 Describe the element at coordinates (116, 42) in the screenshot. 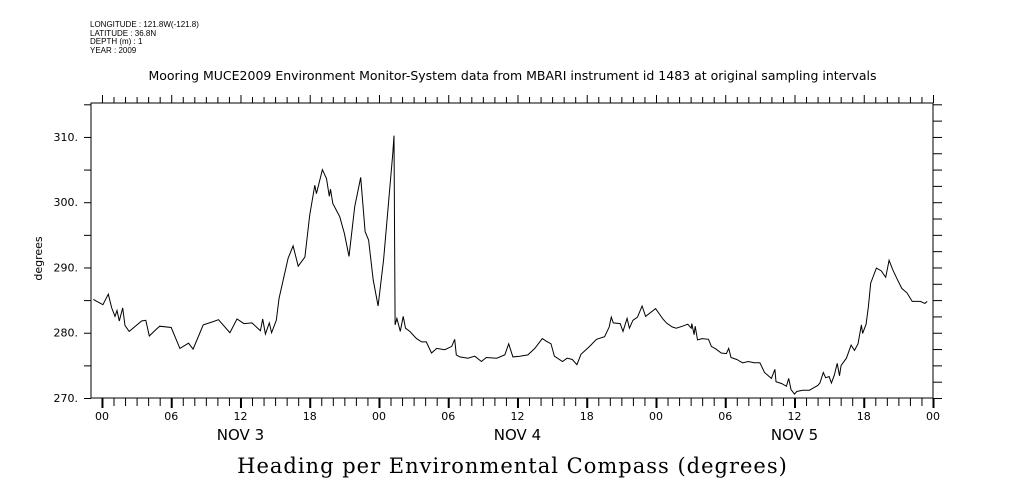

I see `depth-label: DEPTH (m) : 1` at that location.